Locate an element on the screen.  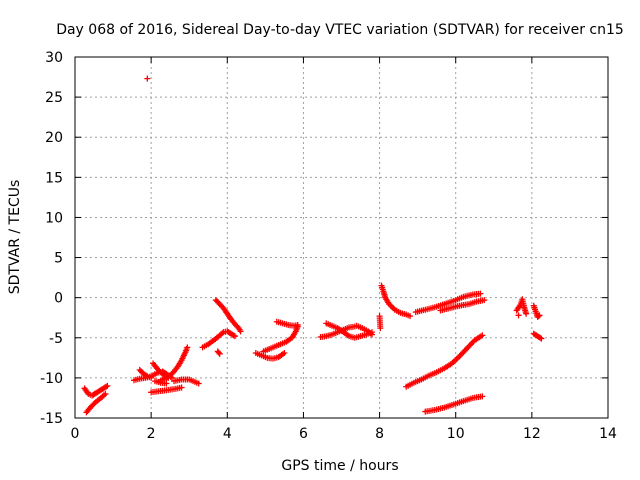
y-tick-label: 15 is located at coordinates (54, 178).